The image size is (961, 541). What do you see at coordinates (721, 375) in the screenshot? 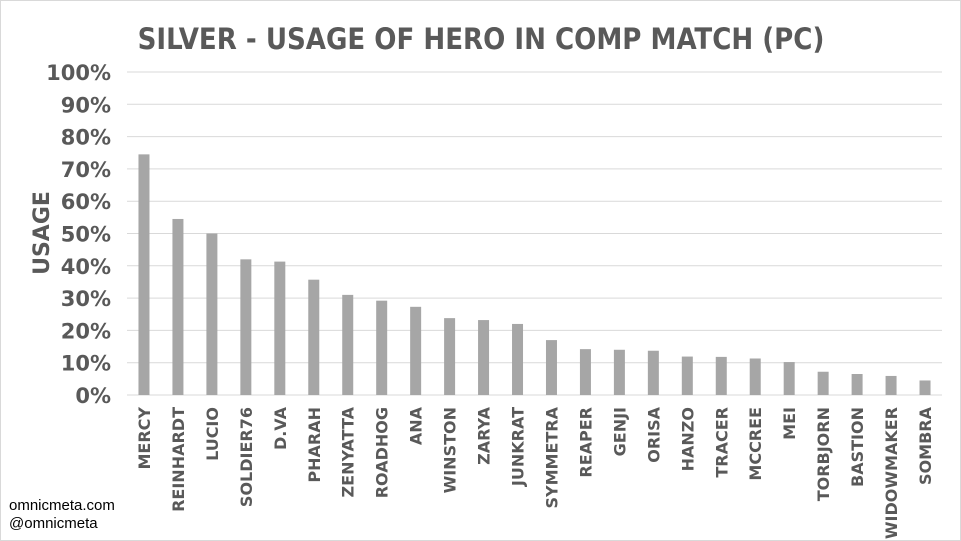
I see `bar-tracer` at bounding box center [721, 375].